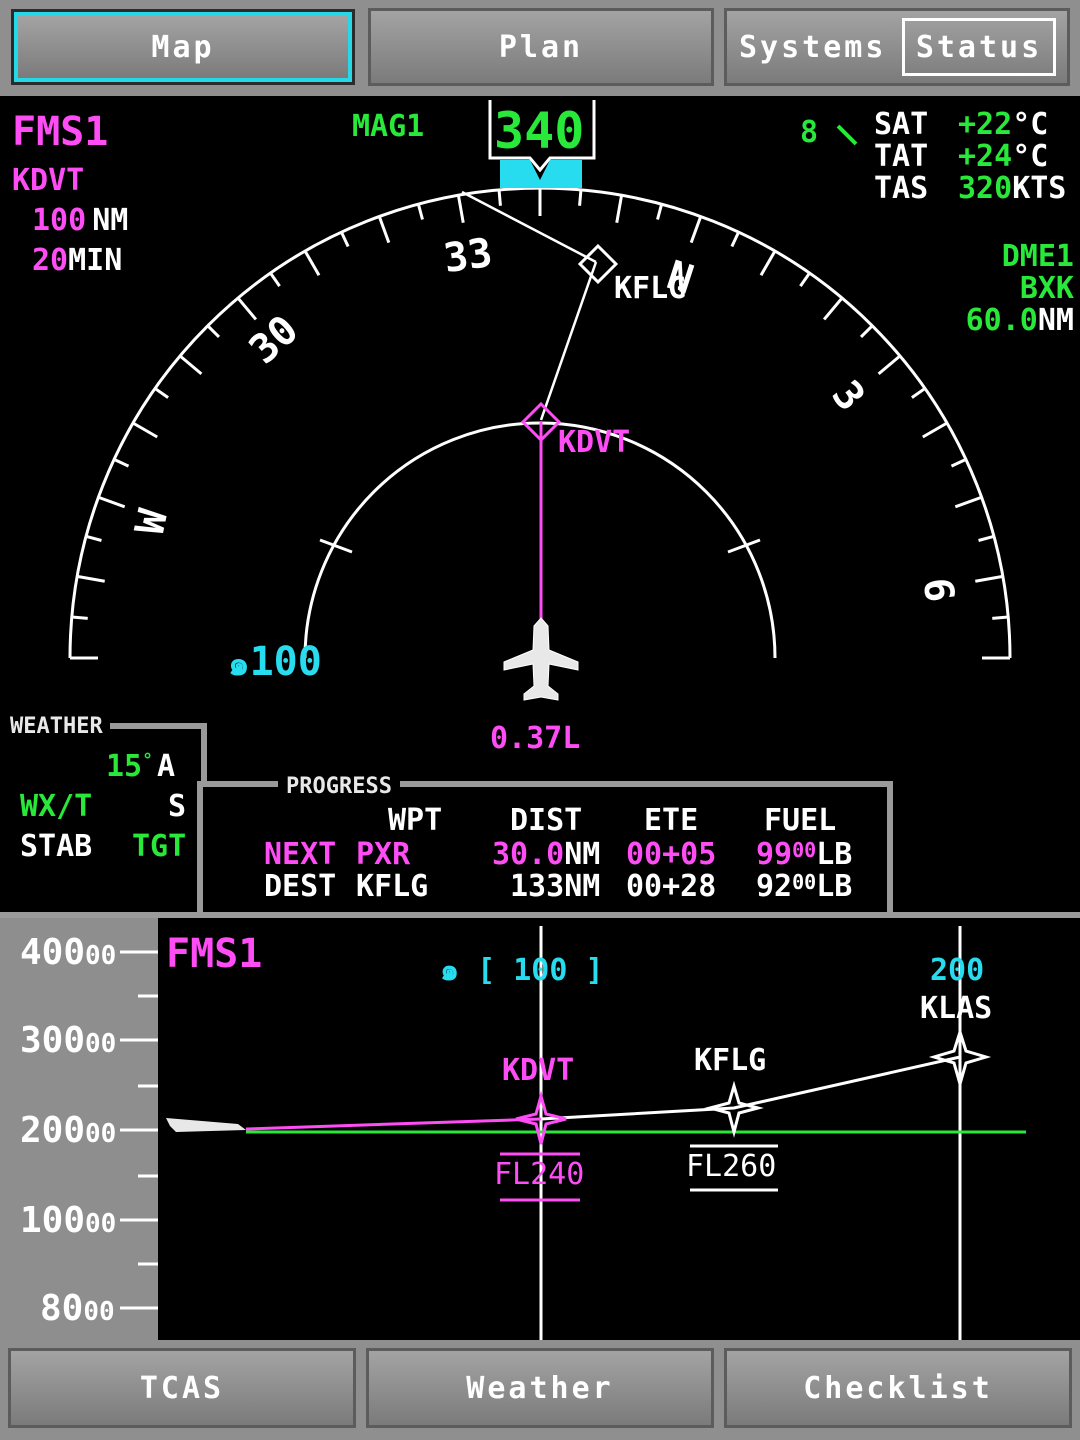 This screenshot has width=1080, height=1440. I want to click on cross-track-error: 0.37L, so click(535, 738).